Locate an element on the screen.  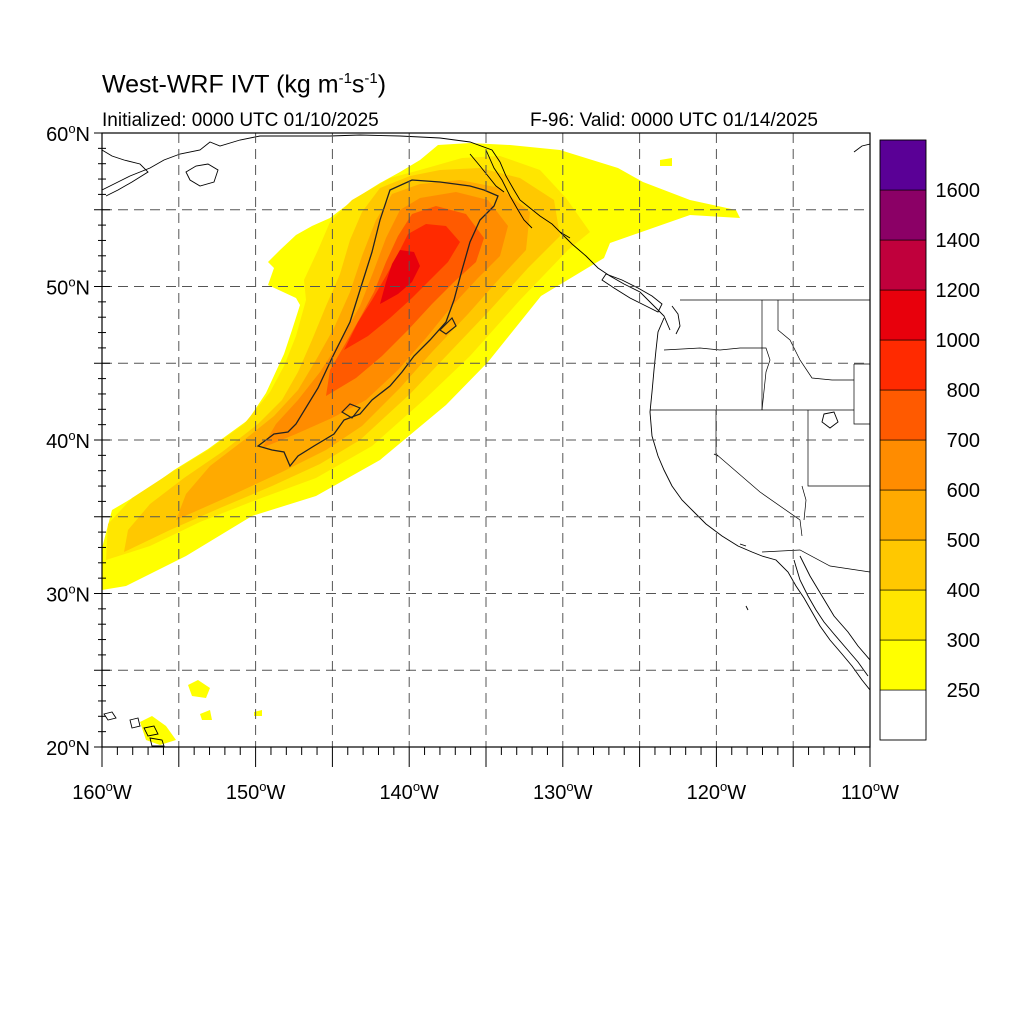
lon-tick-label: 160oW is located at coordinates (102, 791).